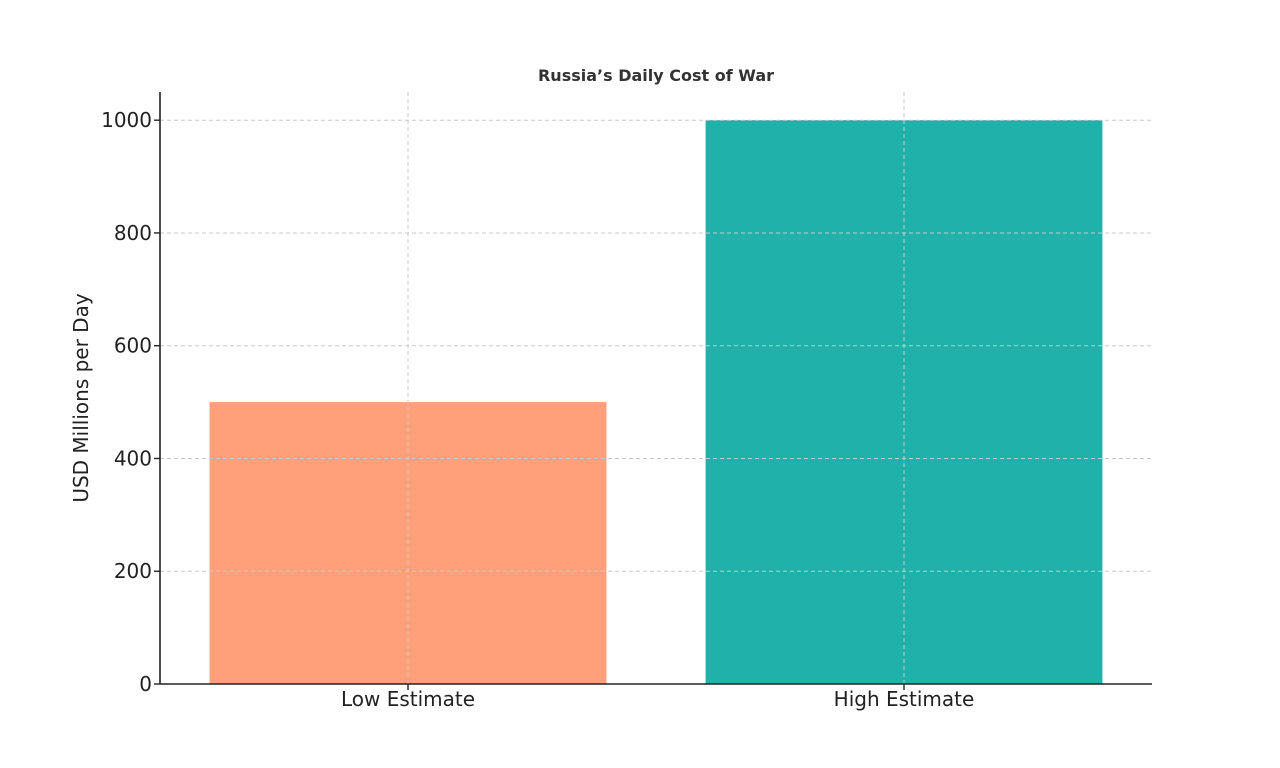  Describe the element at coordinates (126, 120) in the screenshot. I see `y-tick-label: 1000` at that location.